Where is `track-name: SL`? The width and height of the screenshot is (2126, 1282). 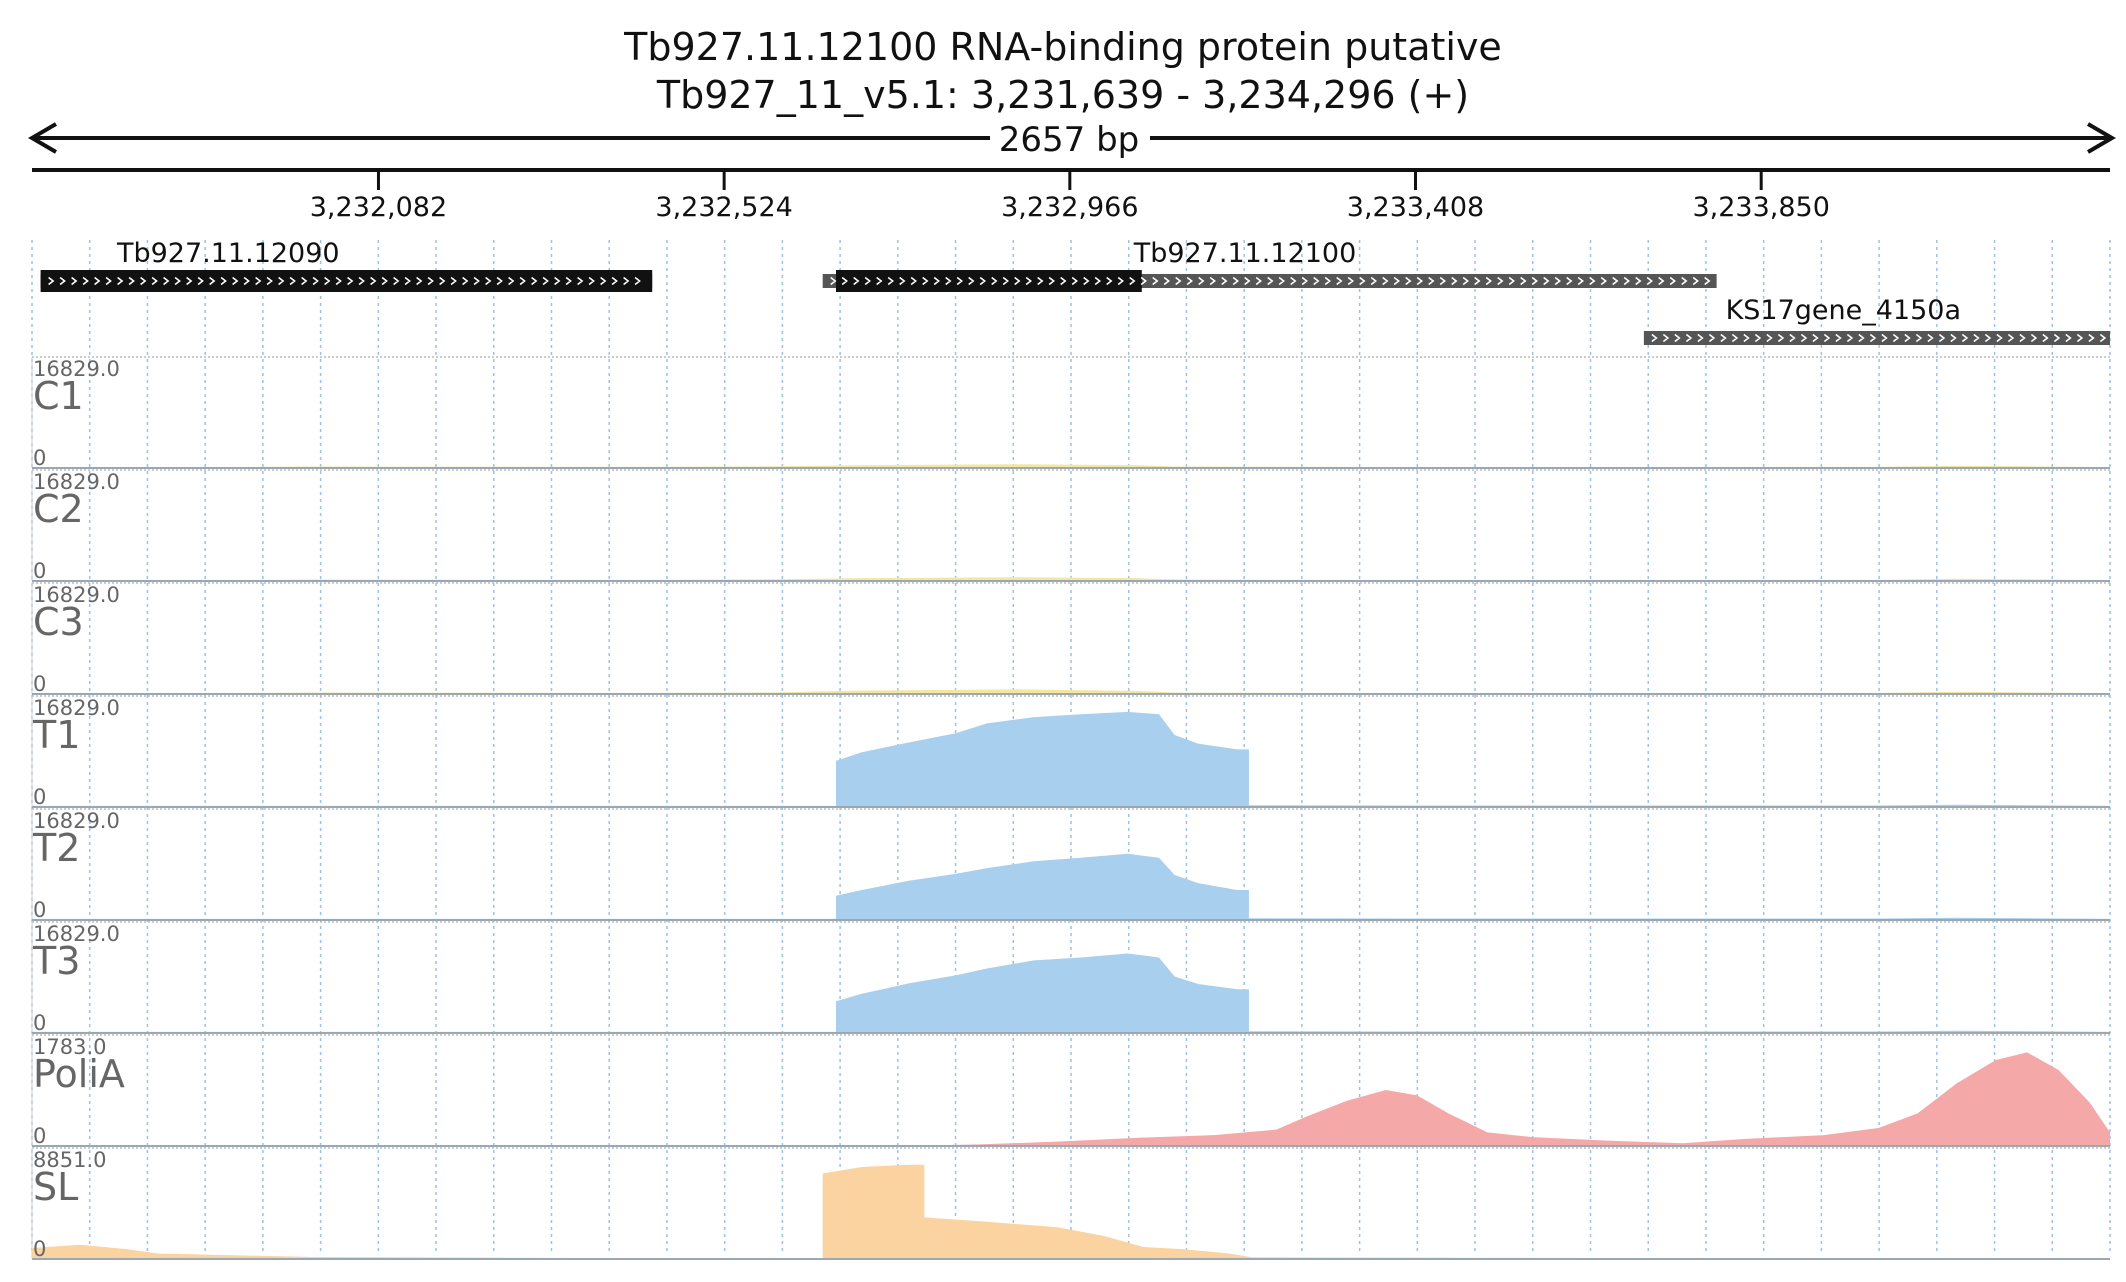
track-name: SL is located at coordinates (55, 1187).